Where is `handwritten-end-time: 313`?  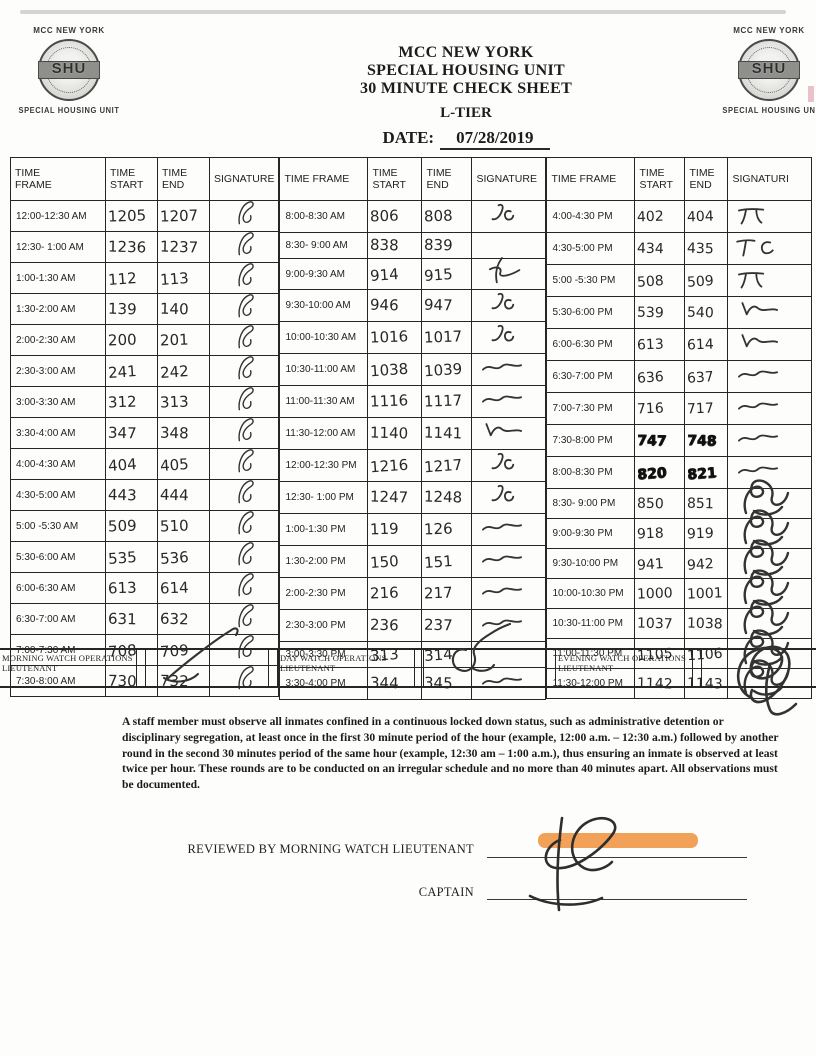
handwritten-end-time: 313 is located at coordinates (174, 401).